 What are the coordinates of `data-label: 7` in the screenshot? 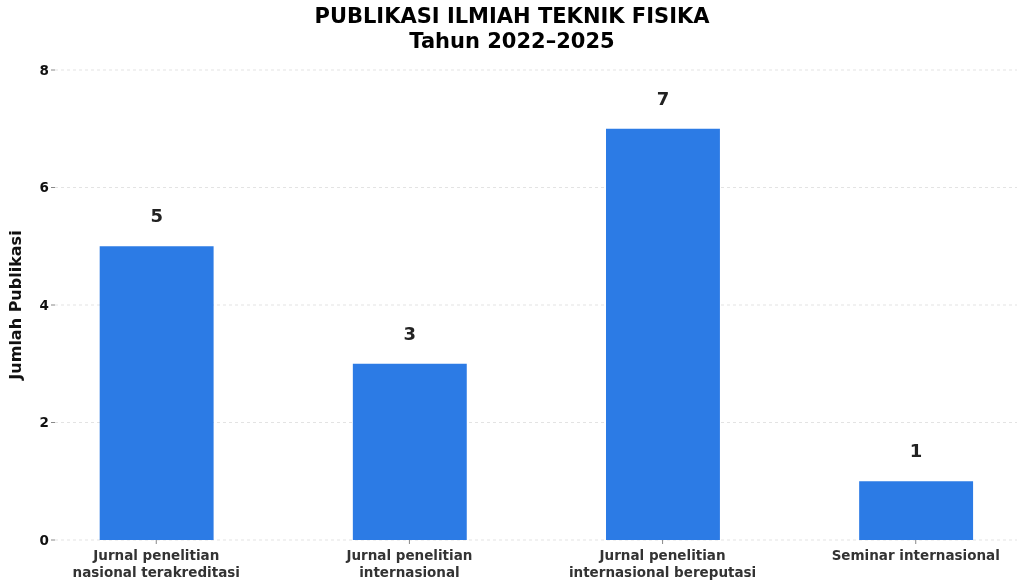 It's located at (663, 98).